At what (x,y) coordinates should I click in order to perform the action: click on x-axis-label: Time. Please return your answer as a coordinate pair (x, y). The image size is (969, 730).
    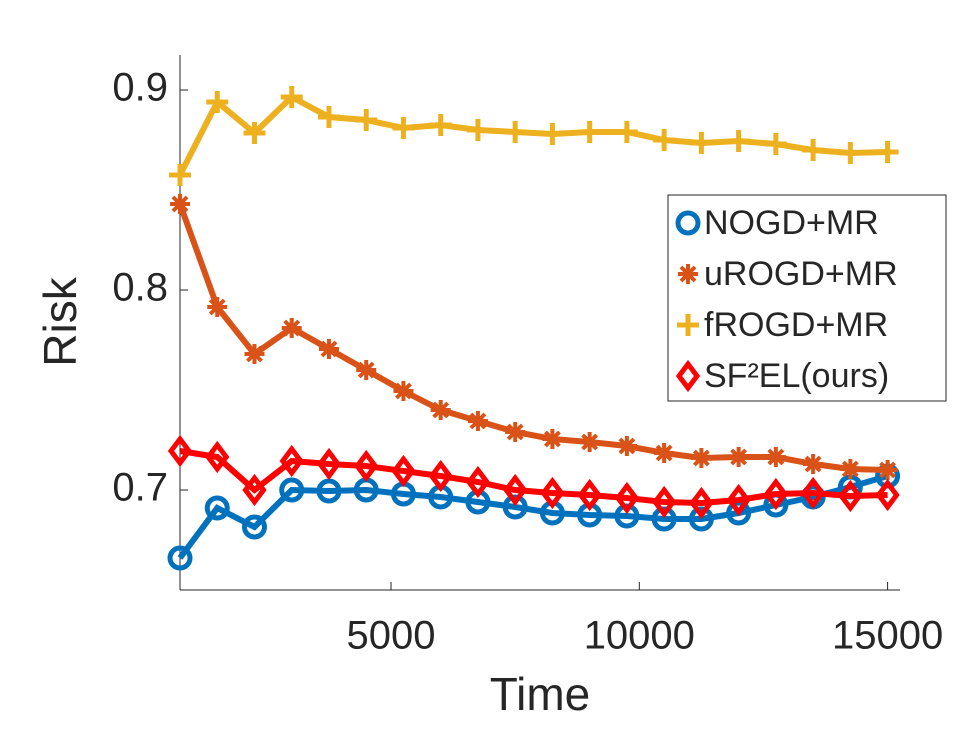
    Looking at the image, I should click on (540, 694).